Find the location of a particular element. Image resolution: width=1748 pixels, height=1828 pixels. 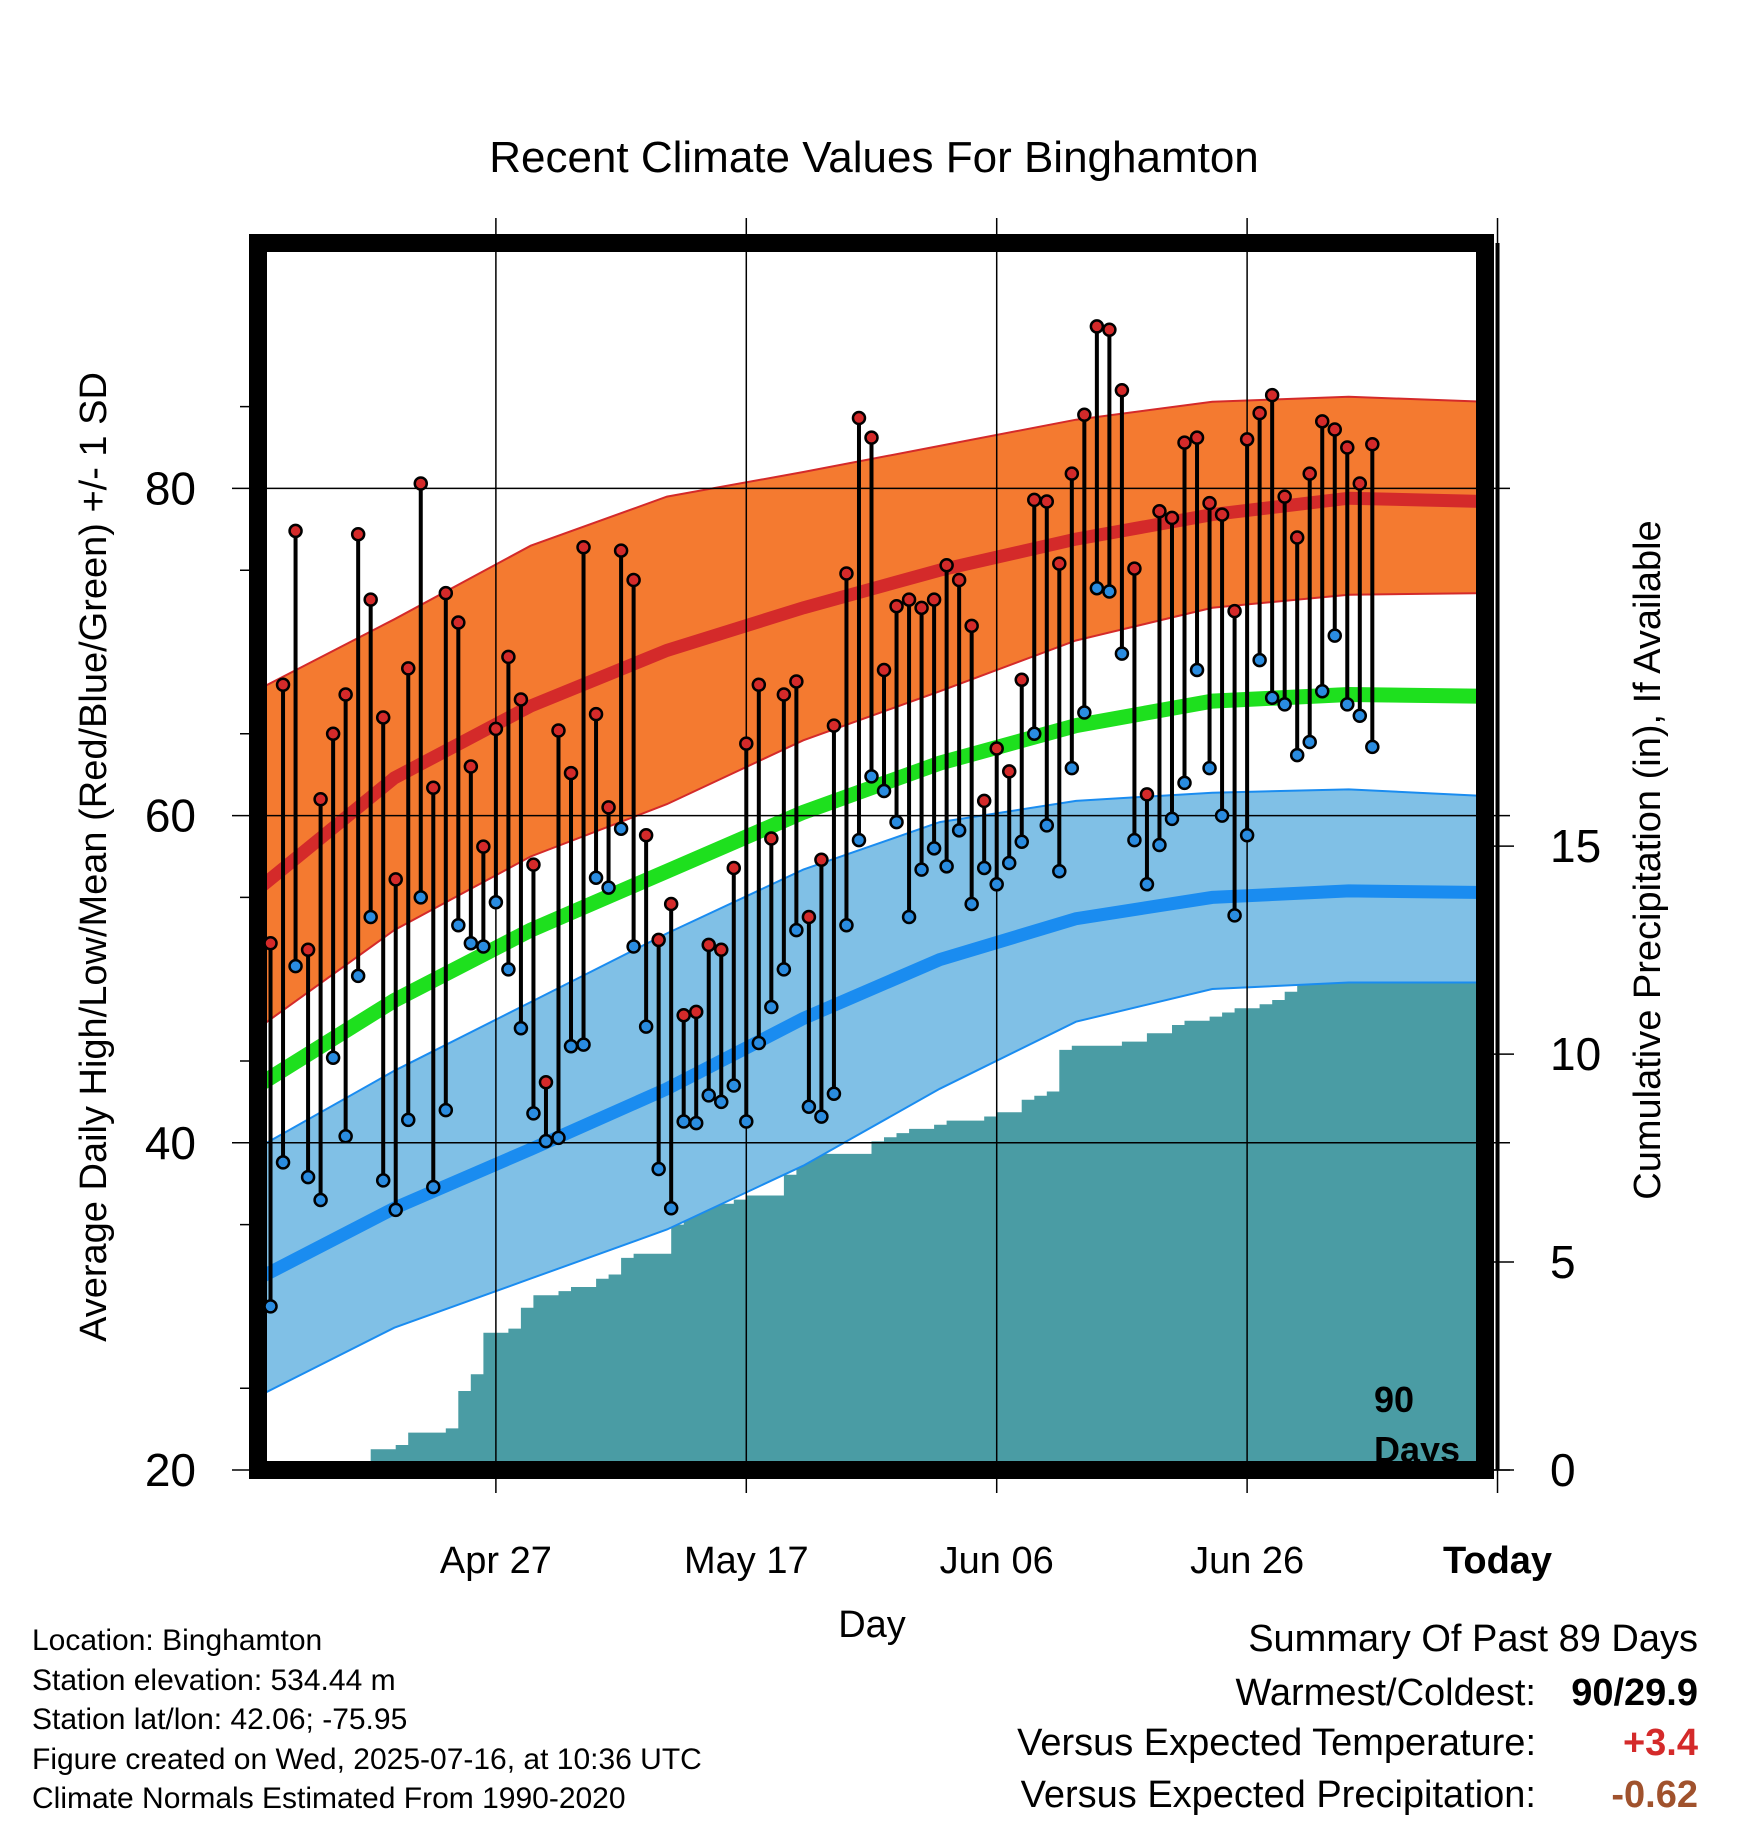

normals-text: Climate Normals Estimated From 1990-2020 is located at coordinates (329, 1798).